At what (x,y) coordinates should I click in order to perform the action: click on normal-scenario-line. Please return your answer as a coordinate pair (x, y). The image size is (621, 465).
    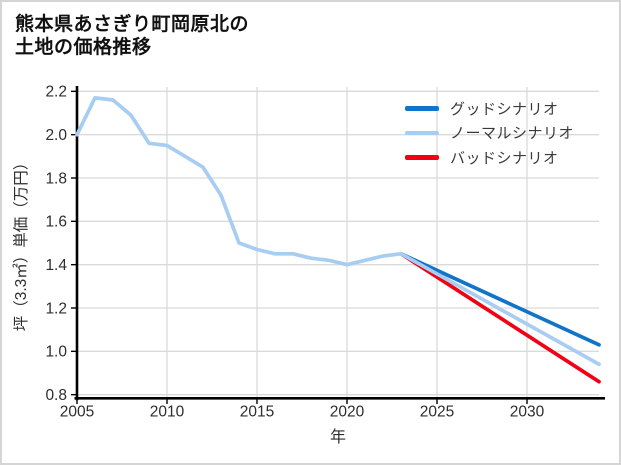
    Looking at the image, I should click on (500, 309).